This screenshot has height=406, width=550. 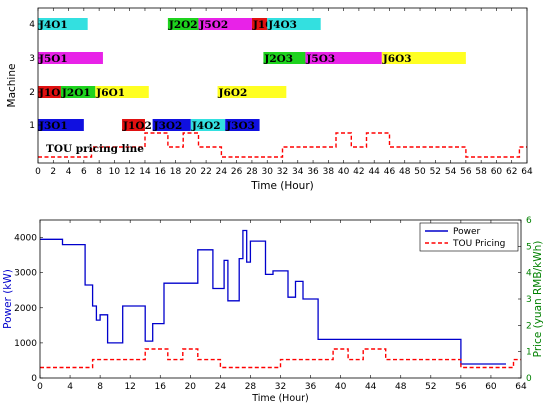 I want to click on x-tick-label: 58, so click(x=481, y=172).